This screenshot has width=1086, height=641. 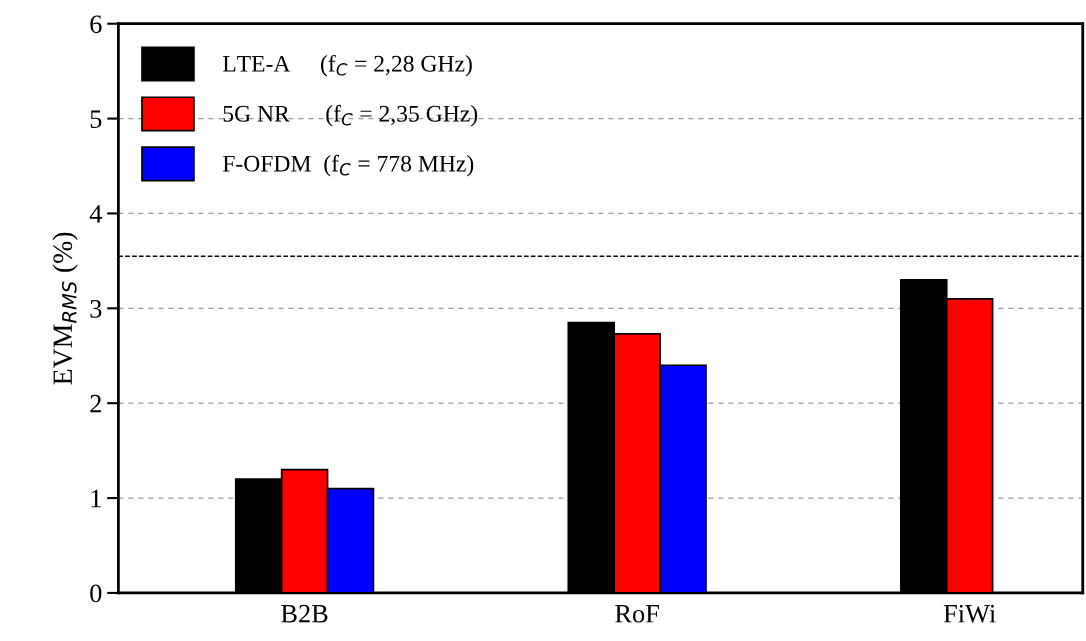 What do you see at coordinates (96, 498) in the screenshot?
I see `y-tick-label: 1` at bounding box center [96, 498].